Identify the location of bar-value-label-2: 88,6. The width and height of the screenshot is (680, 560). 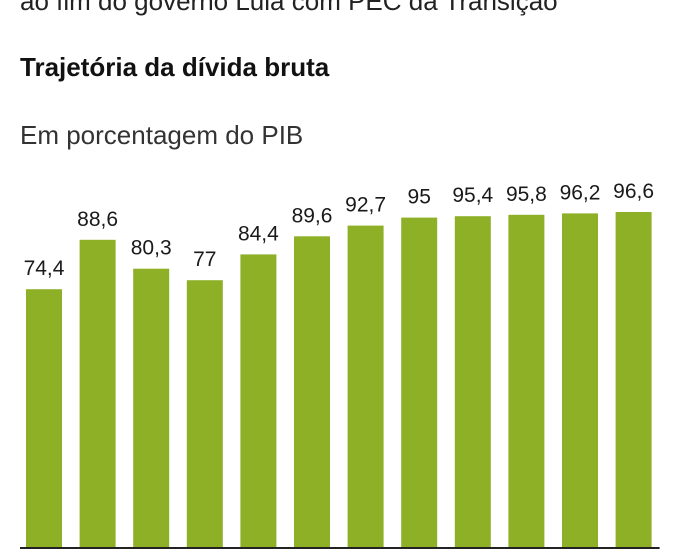
(97, 219).